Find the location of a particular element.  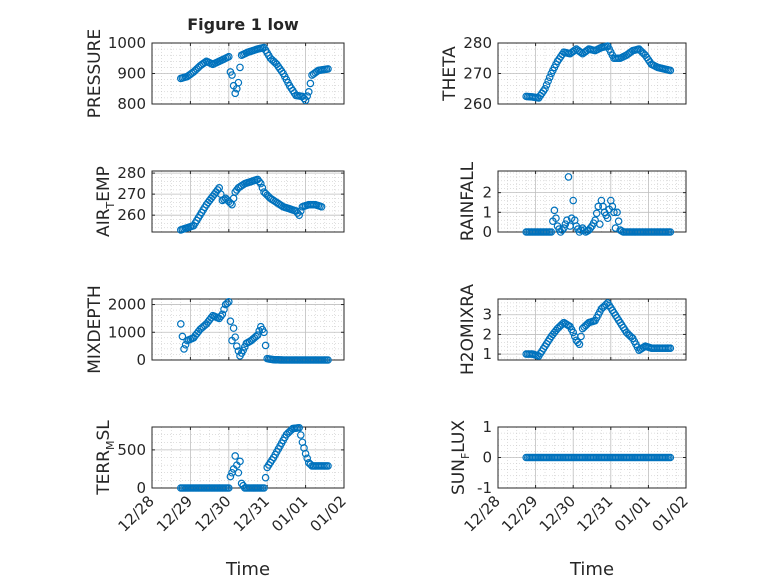

y-tick-label: 1000 is located at coordinates (127, 332).